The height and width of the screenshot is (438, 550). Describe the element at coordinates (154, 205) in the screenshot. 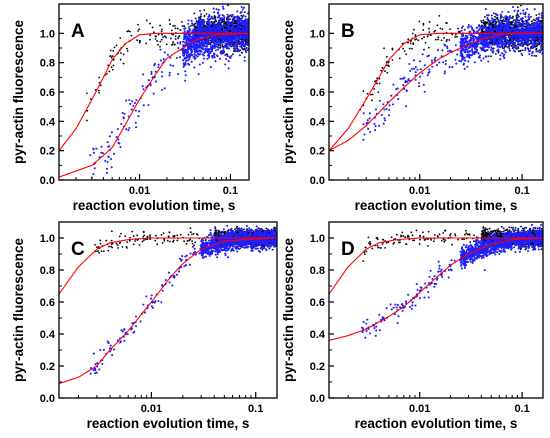

I see `x-axis-title: reaction evolution time, s` at that location.